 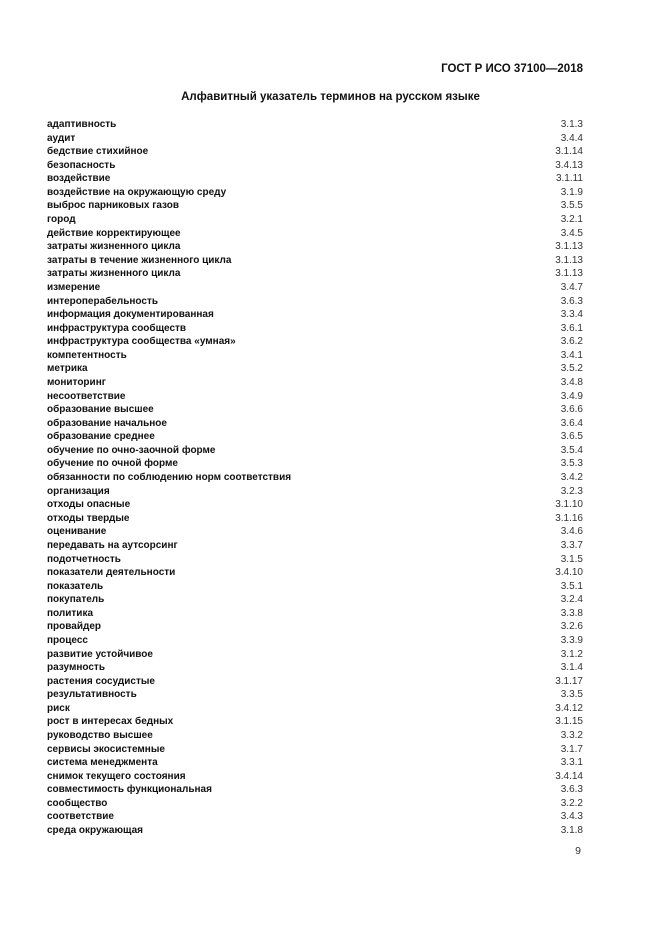 I want to click on entry-reference: 3.6.2, so click(x=571, y=342).